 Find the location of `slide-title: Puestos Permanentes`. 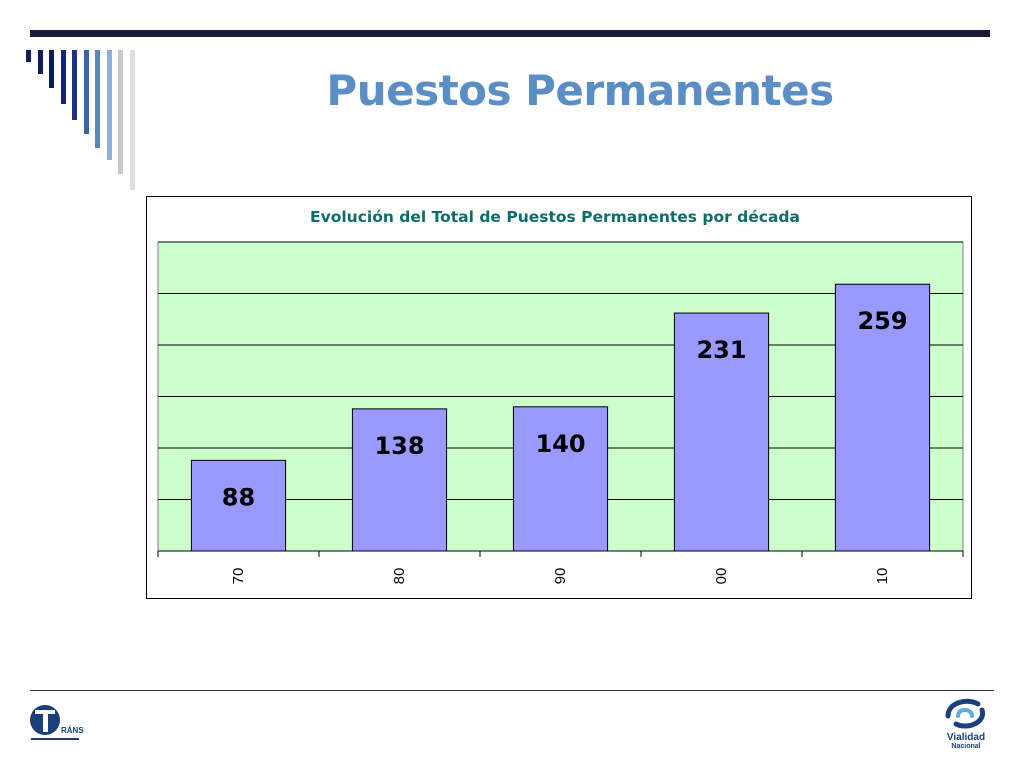

slide-title: Puestos Permanentes is located at coordinates (580, 90).